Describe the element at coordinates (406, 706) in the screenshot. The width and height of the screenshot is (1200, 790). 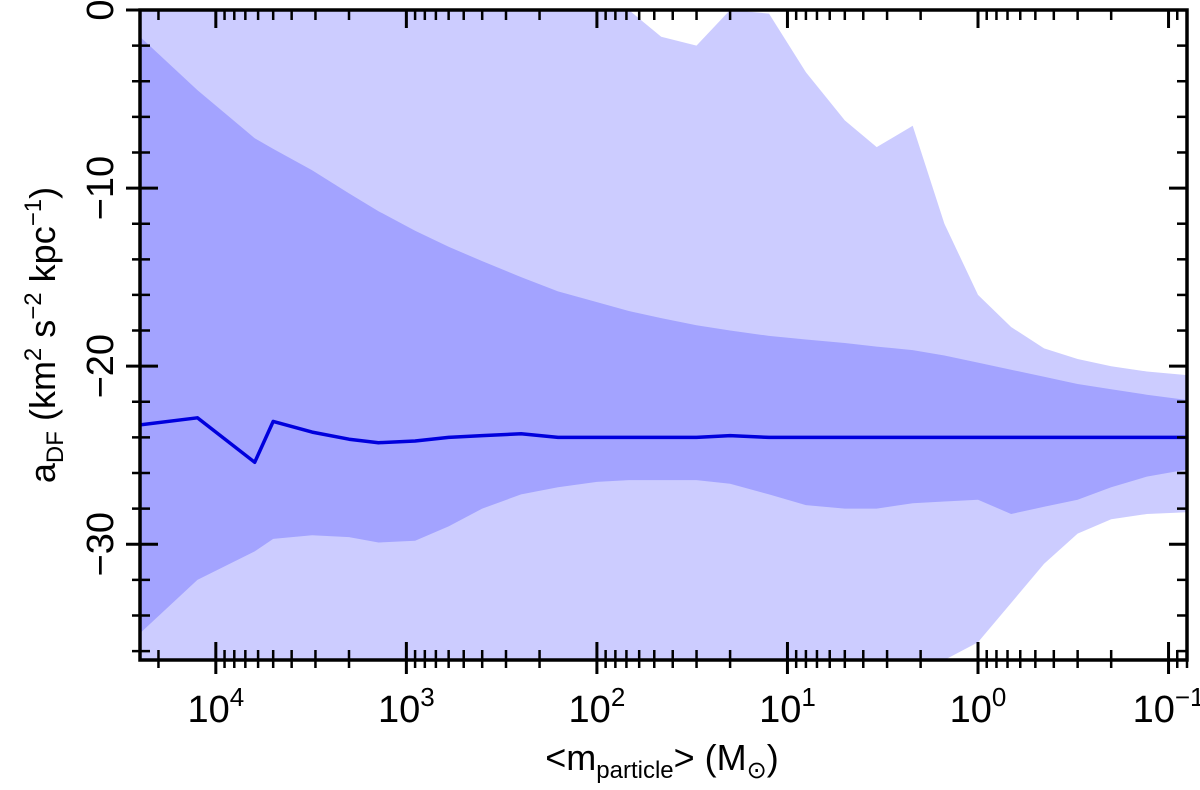
I see `x-tick-label: 10³` at that location.